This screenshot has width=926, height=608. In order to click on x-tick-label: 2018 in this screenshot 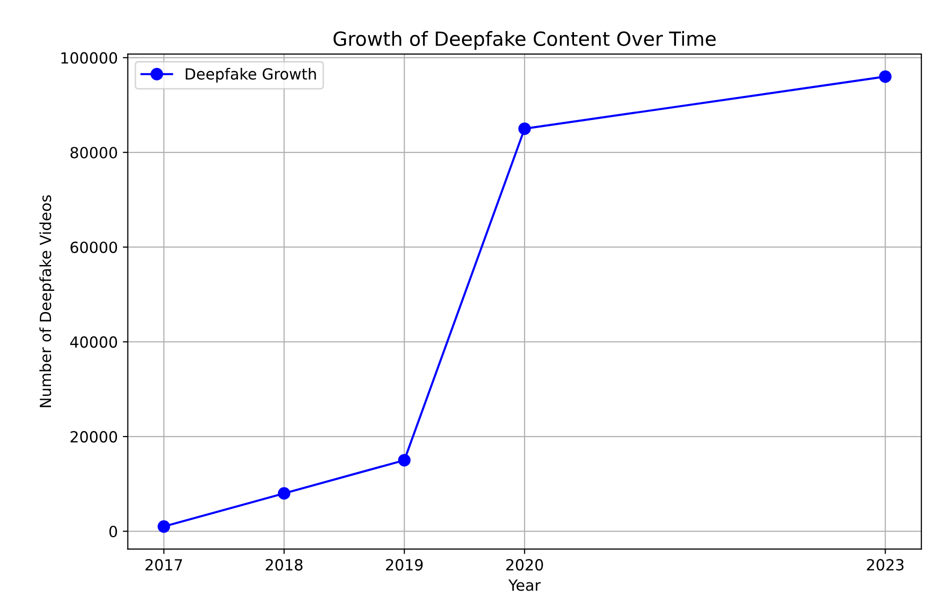, I will do `click(284, 565)`.